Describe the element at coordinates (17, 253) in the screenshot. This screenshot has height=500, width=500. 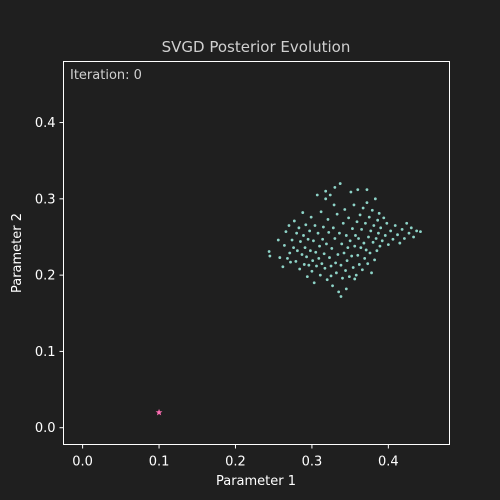
I see `y-axis-label: Parameter 2` at that location.